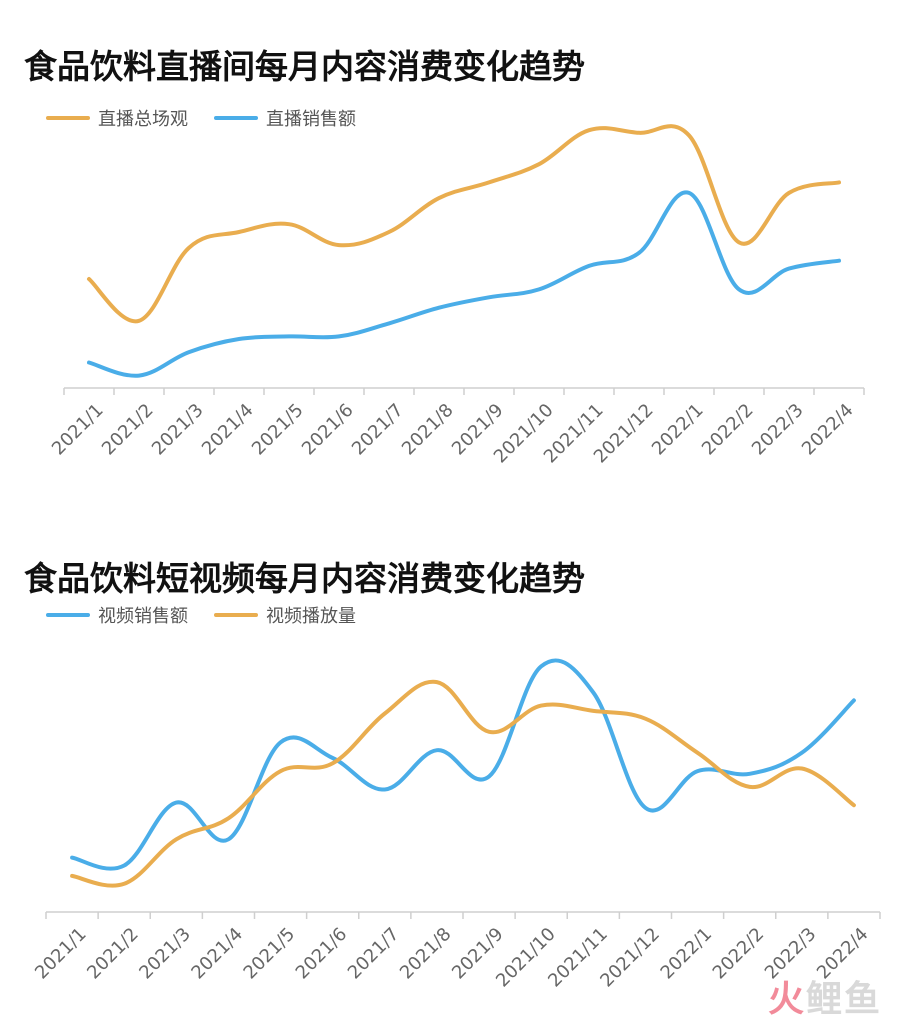 The image size is (904, 1030). I want to click on legend-item-live-views: 直播总场观, so click(117, 118).